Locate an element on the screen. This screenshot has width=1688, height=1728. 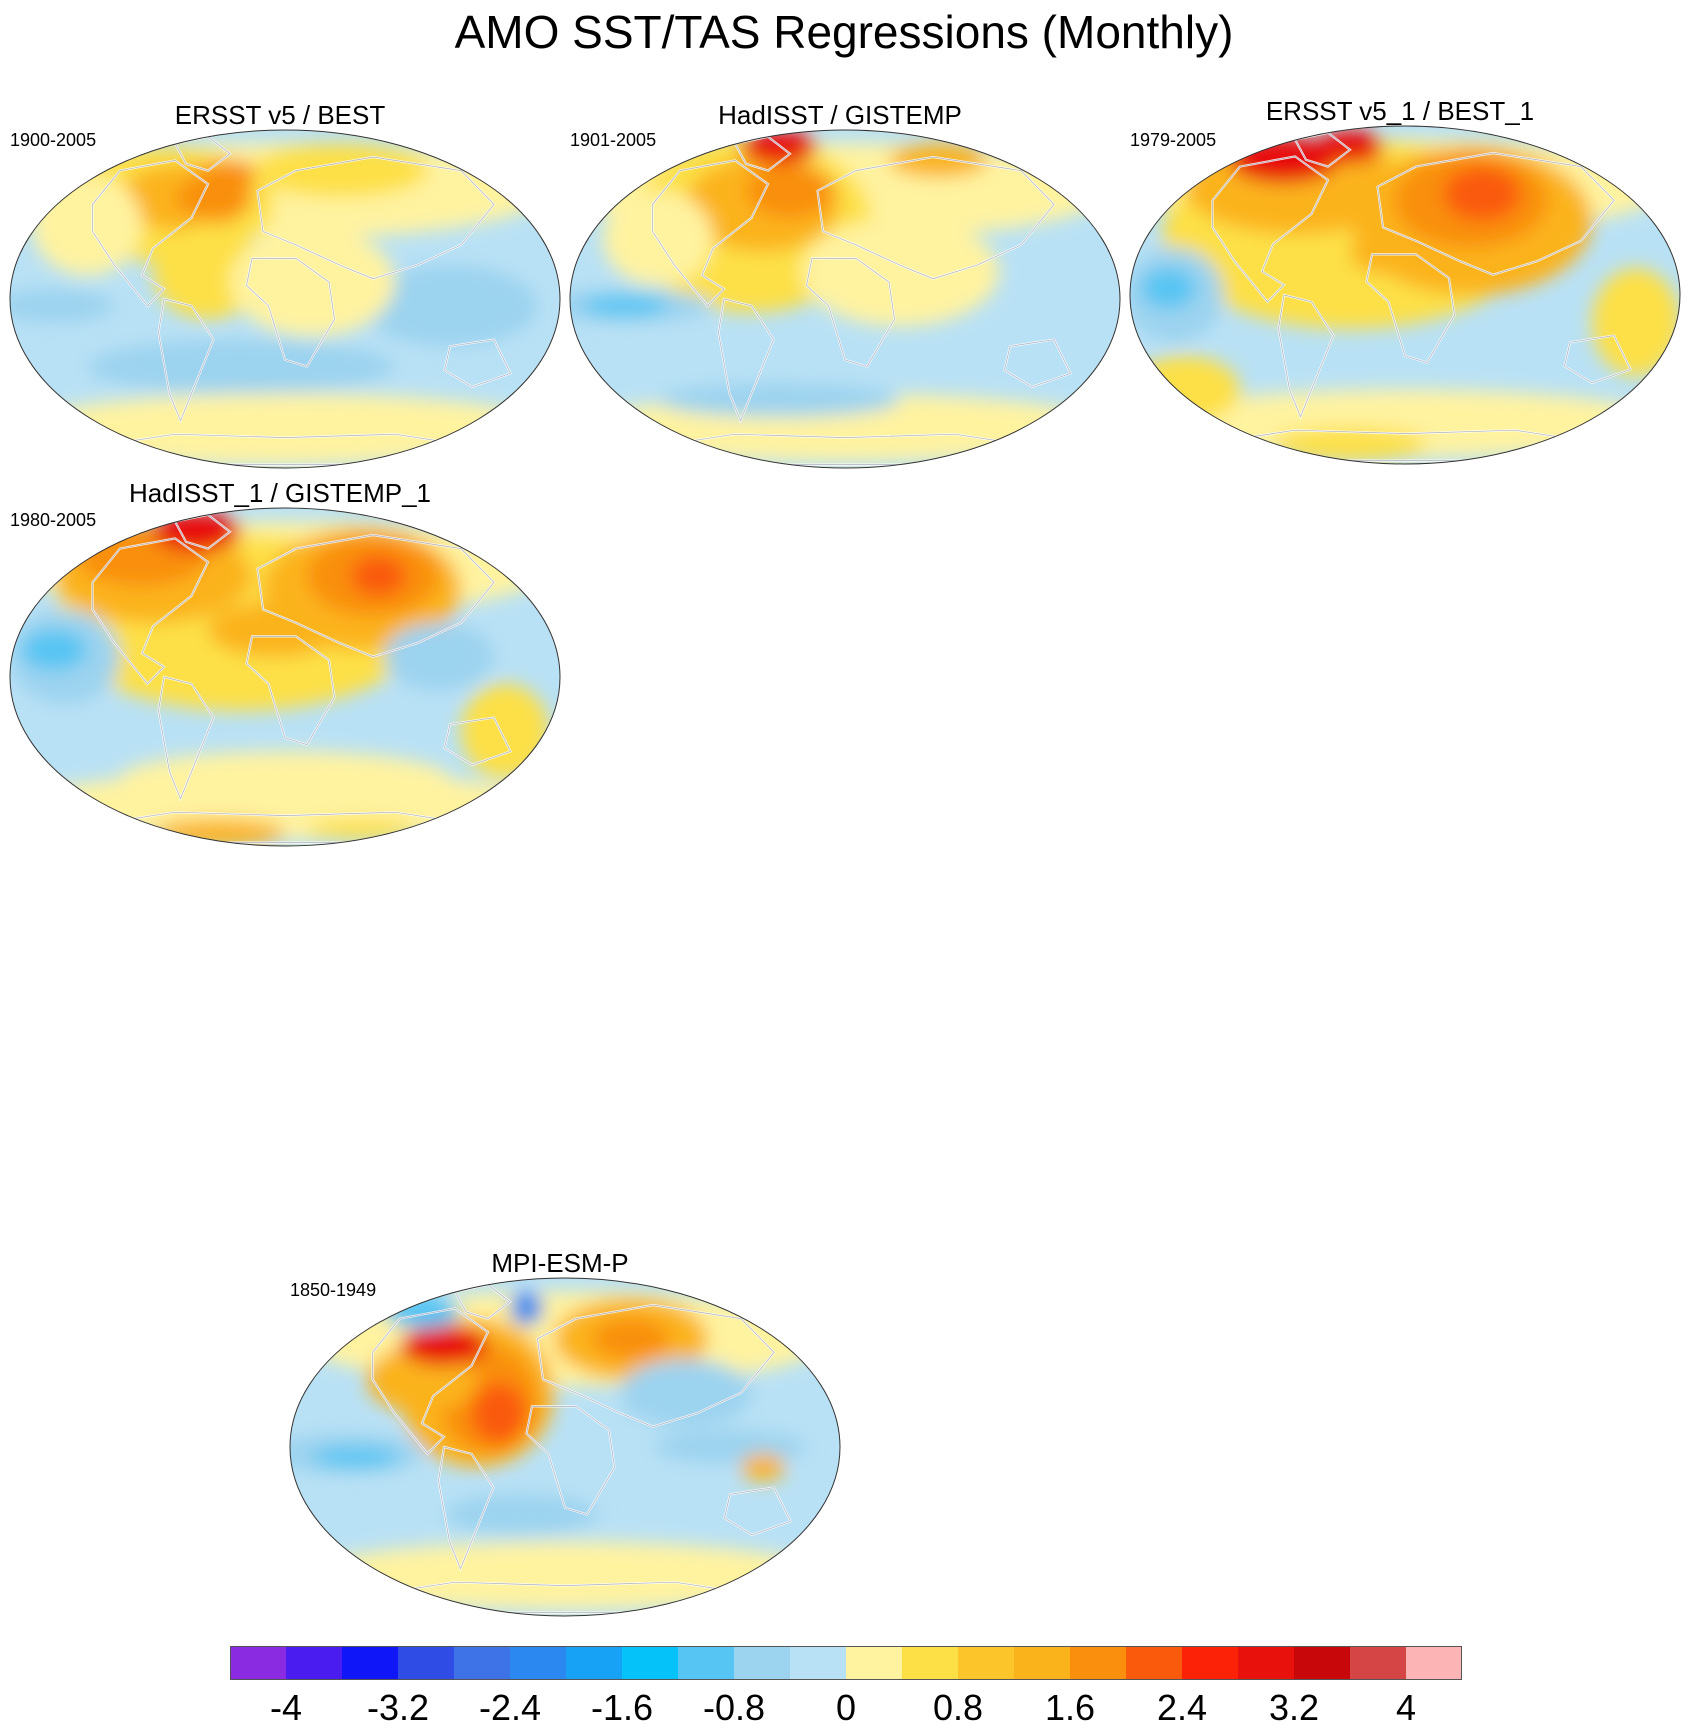
figure-title: AMO SST/TAS Regressions (Monthly) is located at coordinates (844, 32).